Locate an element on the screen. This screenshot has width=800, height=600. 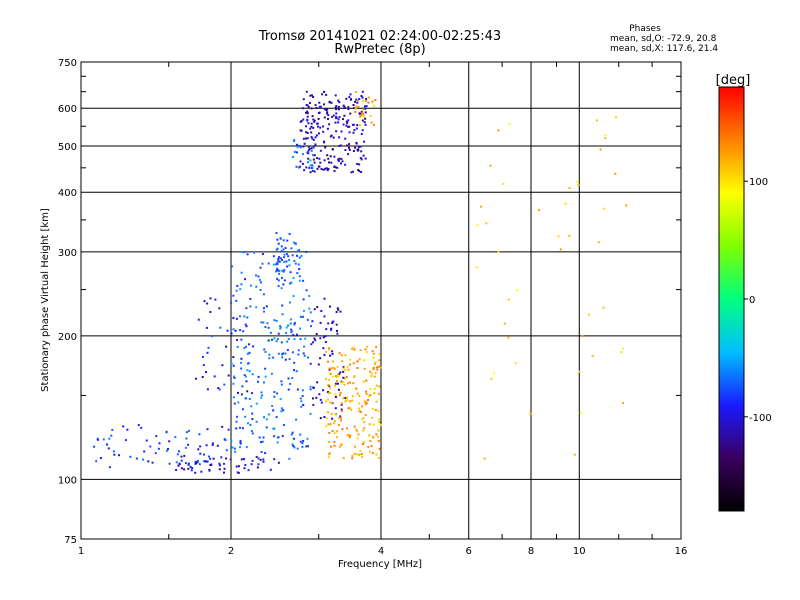
y-tick-label: 75 is located at coordinates (70, 540).